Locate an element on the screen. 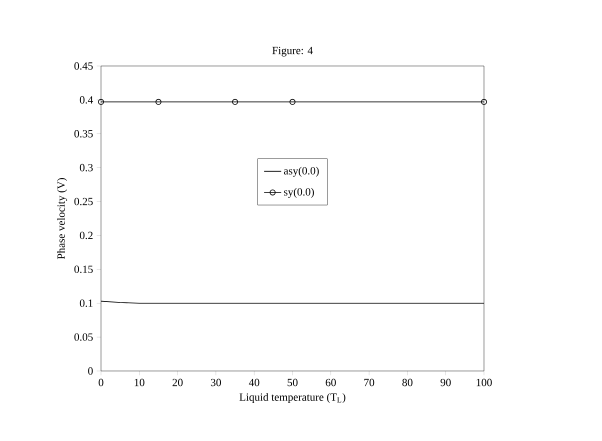 This screenshot has width=602, height=441. x-tick-label: 60 is located at coordinates (331, 382).